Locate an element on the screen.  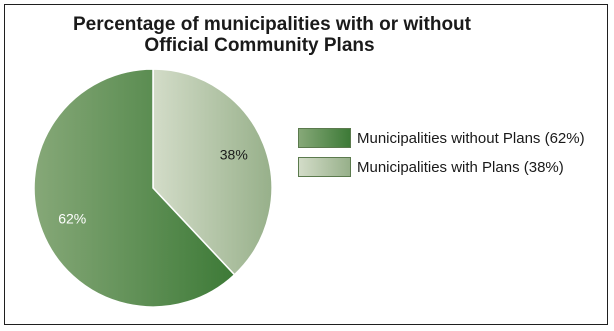
legend-label-with-plans: Municipalities with Plans (38%) is located at coordinates (460, 167).